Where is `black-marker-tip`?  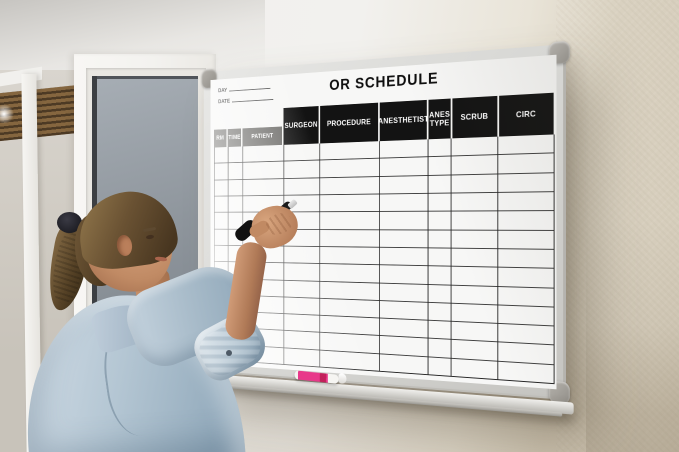 black-marker-tip is located at coordinates (292, 204).